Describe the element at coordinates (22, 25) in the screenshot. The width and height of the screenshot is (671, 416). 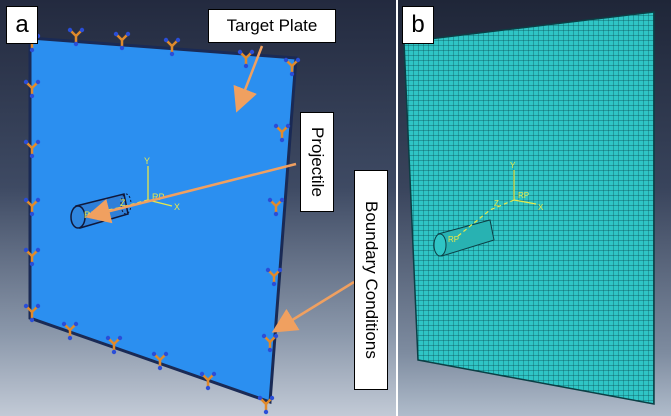
I see `panel-a-label: a` at that location.